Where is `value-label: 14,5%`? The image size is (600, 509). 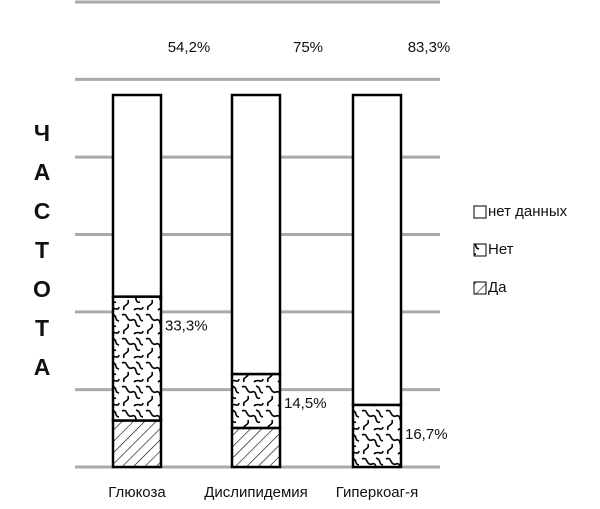
value-label: 14,5% is located at coordinates (305, 403).